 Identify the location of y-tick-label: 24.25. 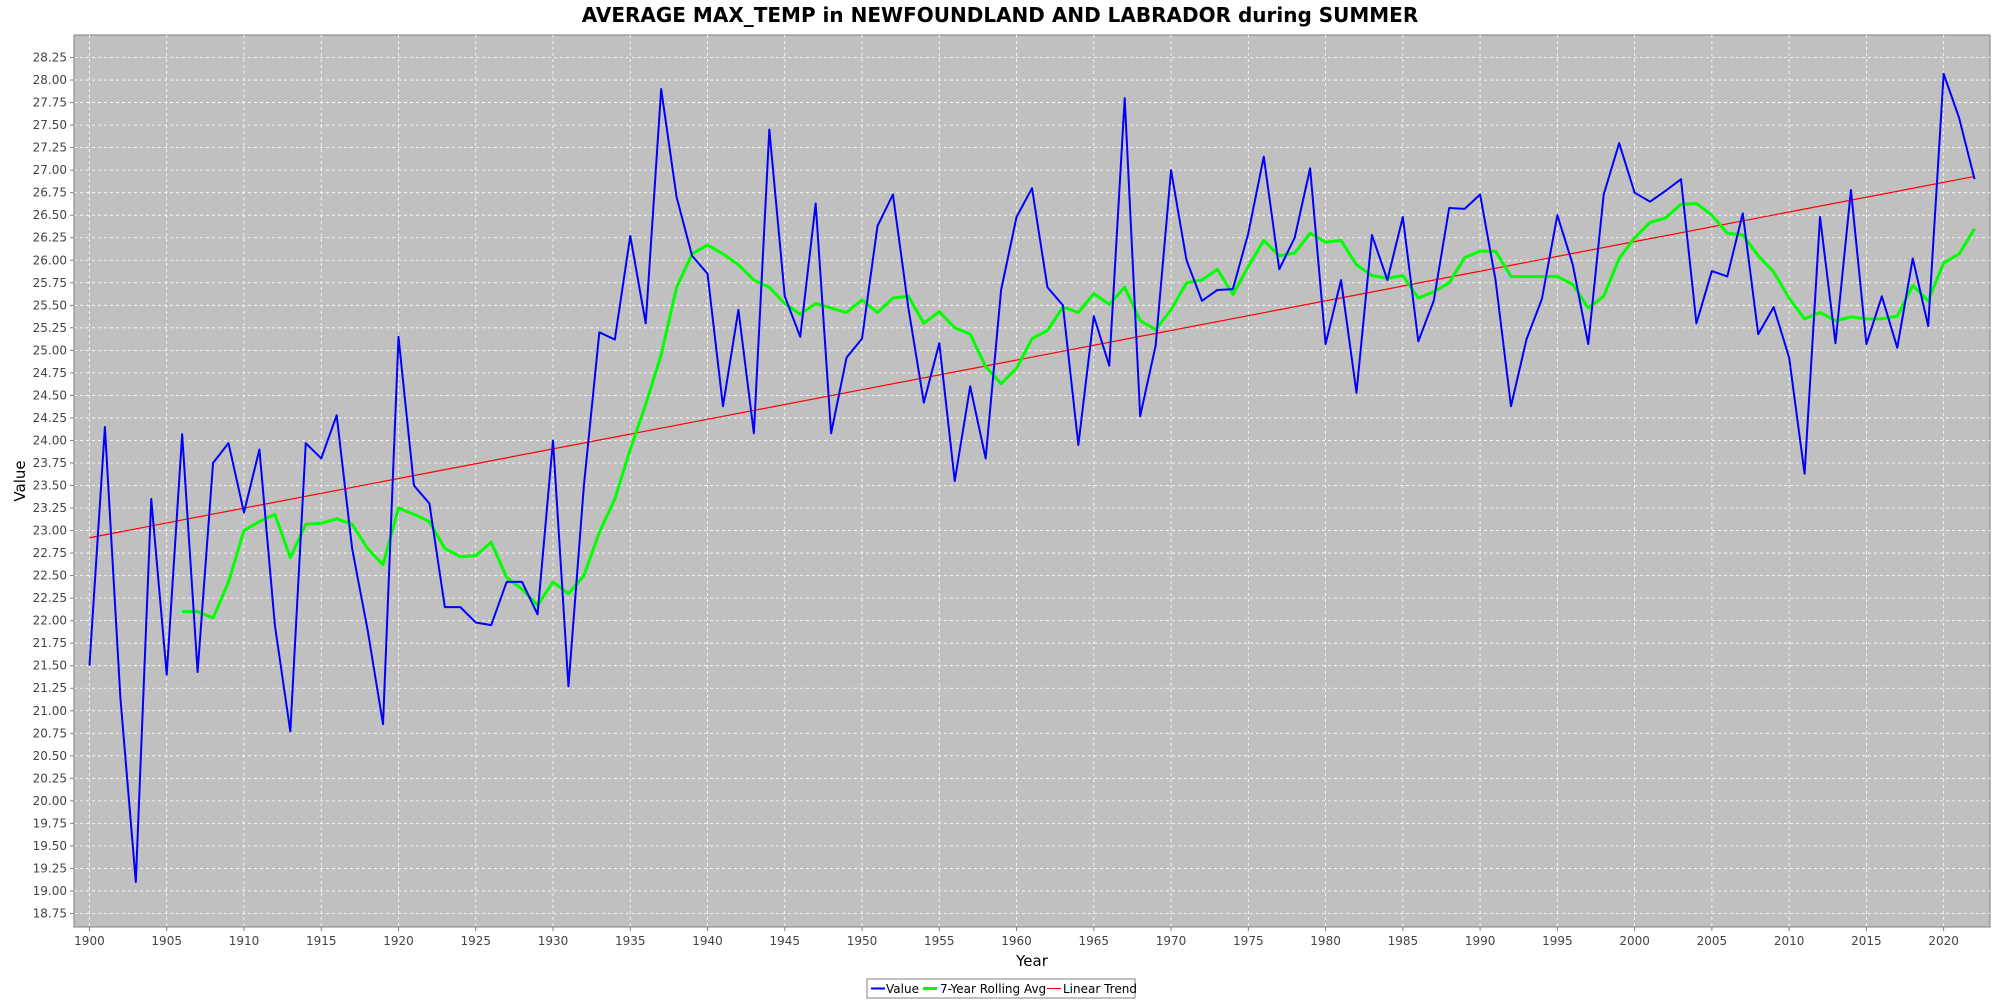
(50, 418).